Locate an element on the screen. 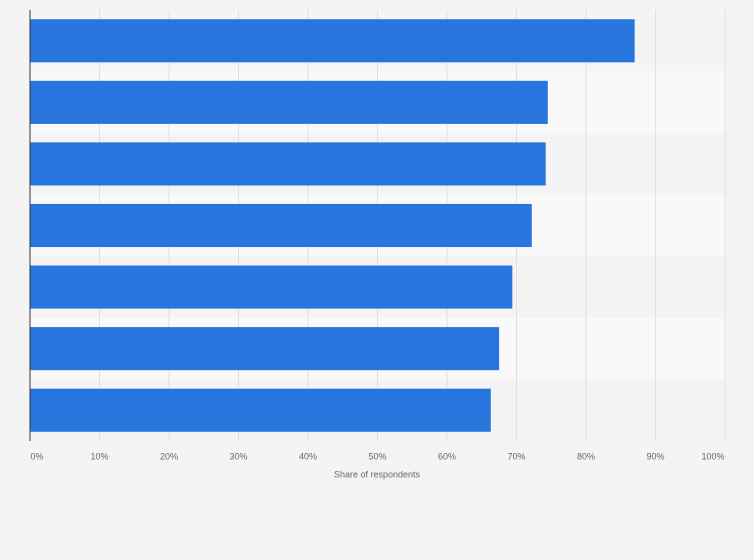 Image resolution: width=754 pixels, height=560 pixels. x-tick-label: 50% is located at coordinates (377, 456).